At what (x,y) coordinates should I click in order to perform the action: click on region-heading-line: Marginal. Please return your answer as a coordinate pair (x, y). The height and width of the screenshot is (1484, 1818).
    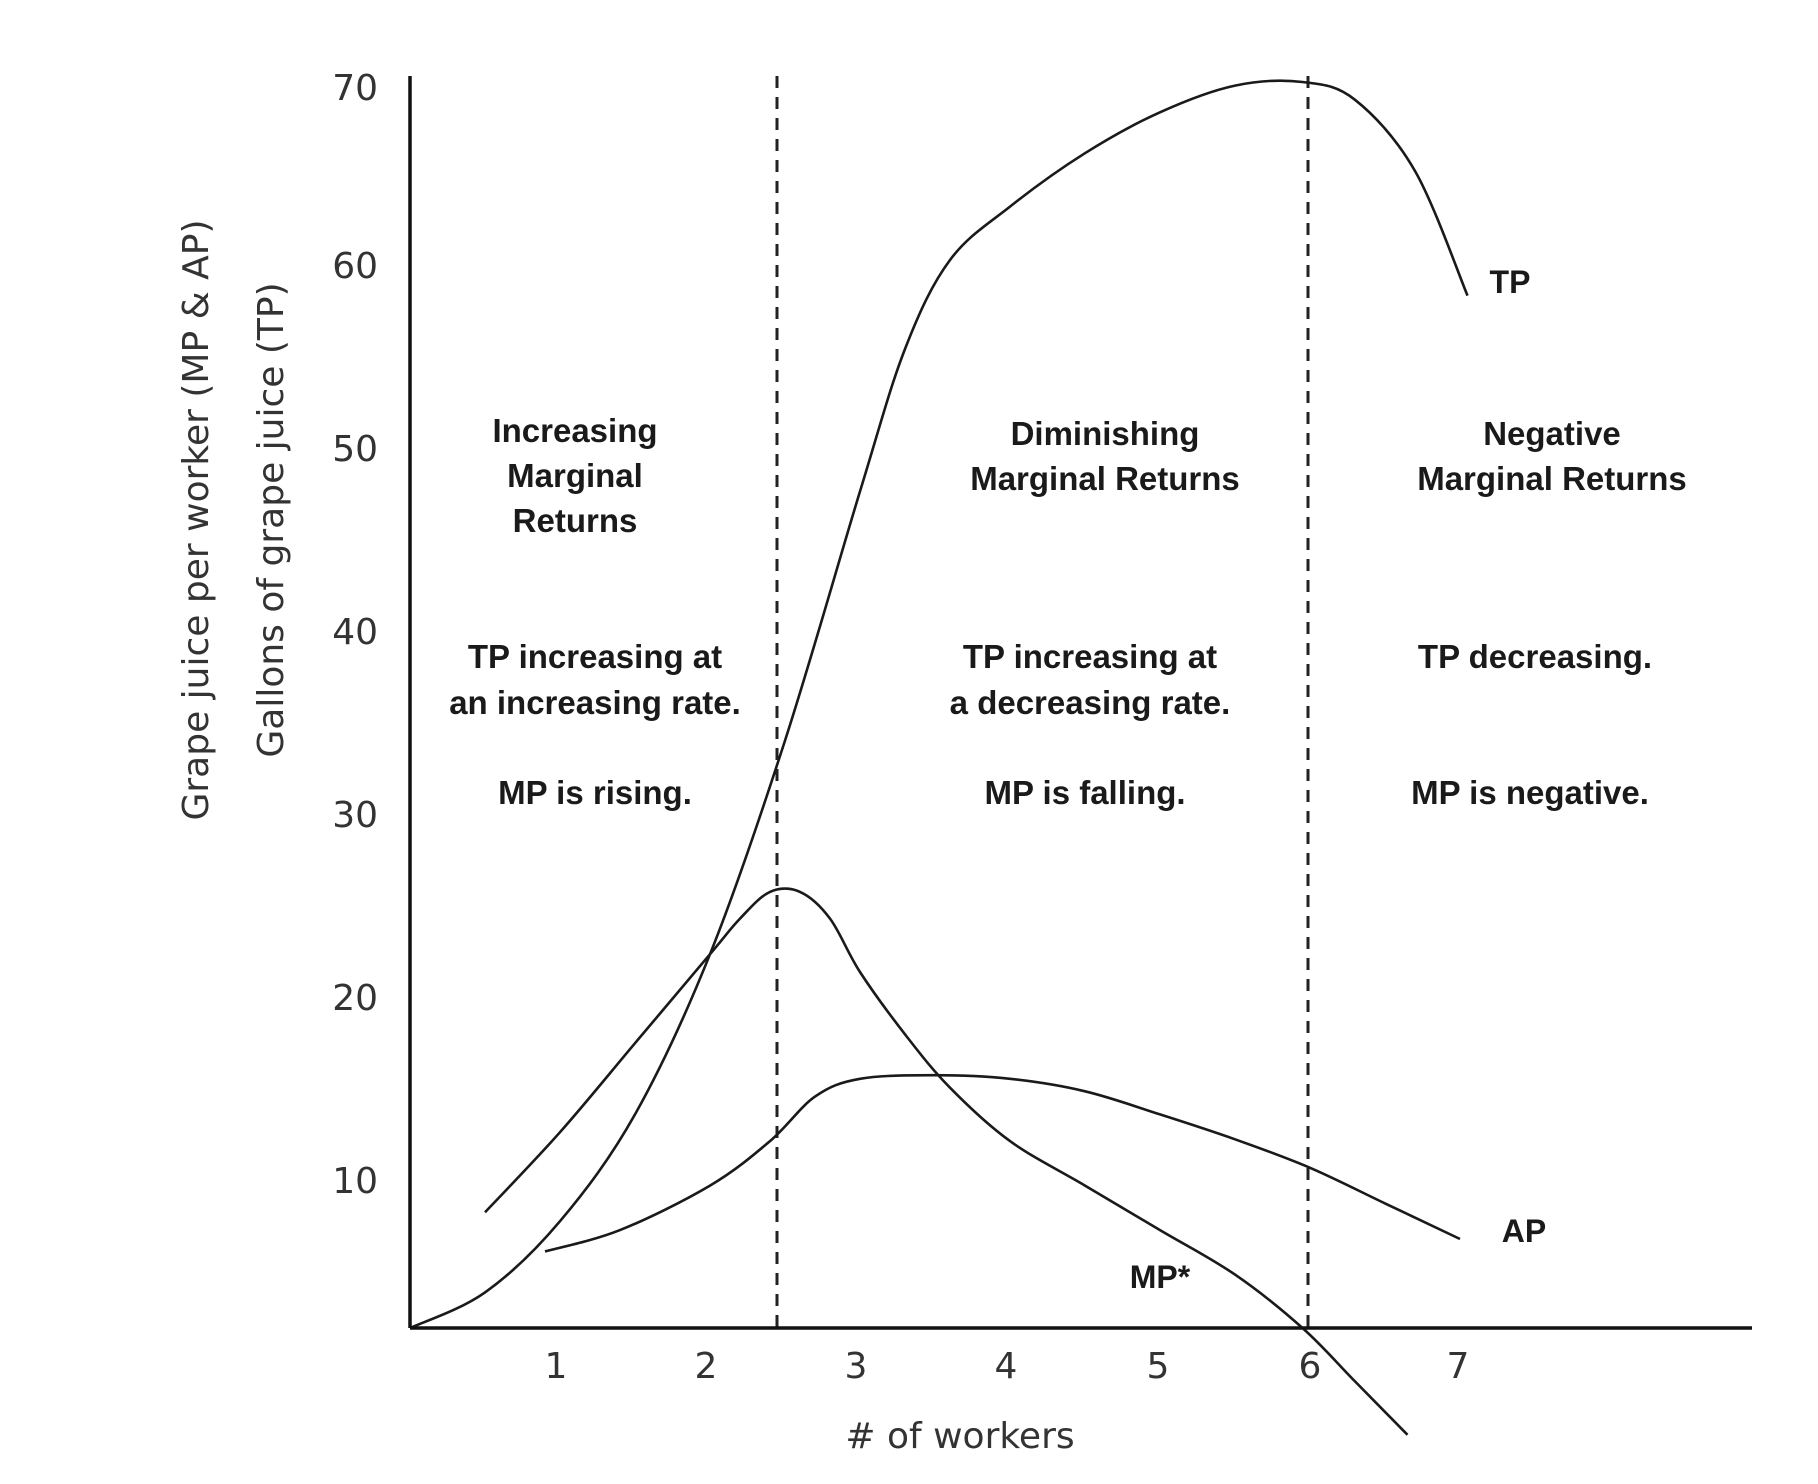
    Looking at the image, I should click on (575, 475).